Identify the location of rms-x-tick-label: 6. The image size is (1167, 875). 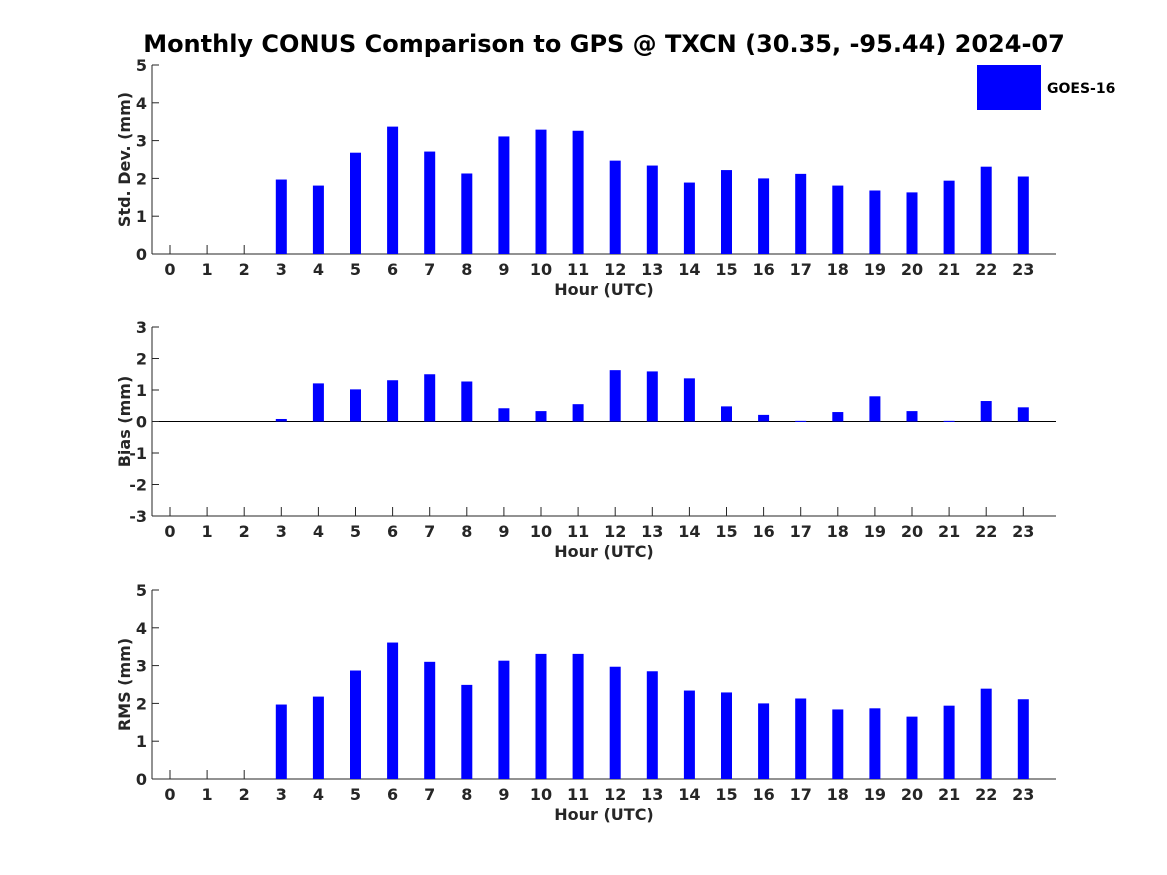
(392, 794).